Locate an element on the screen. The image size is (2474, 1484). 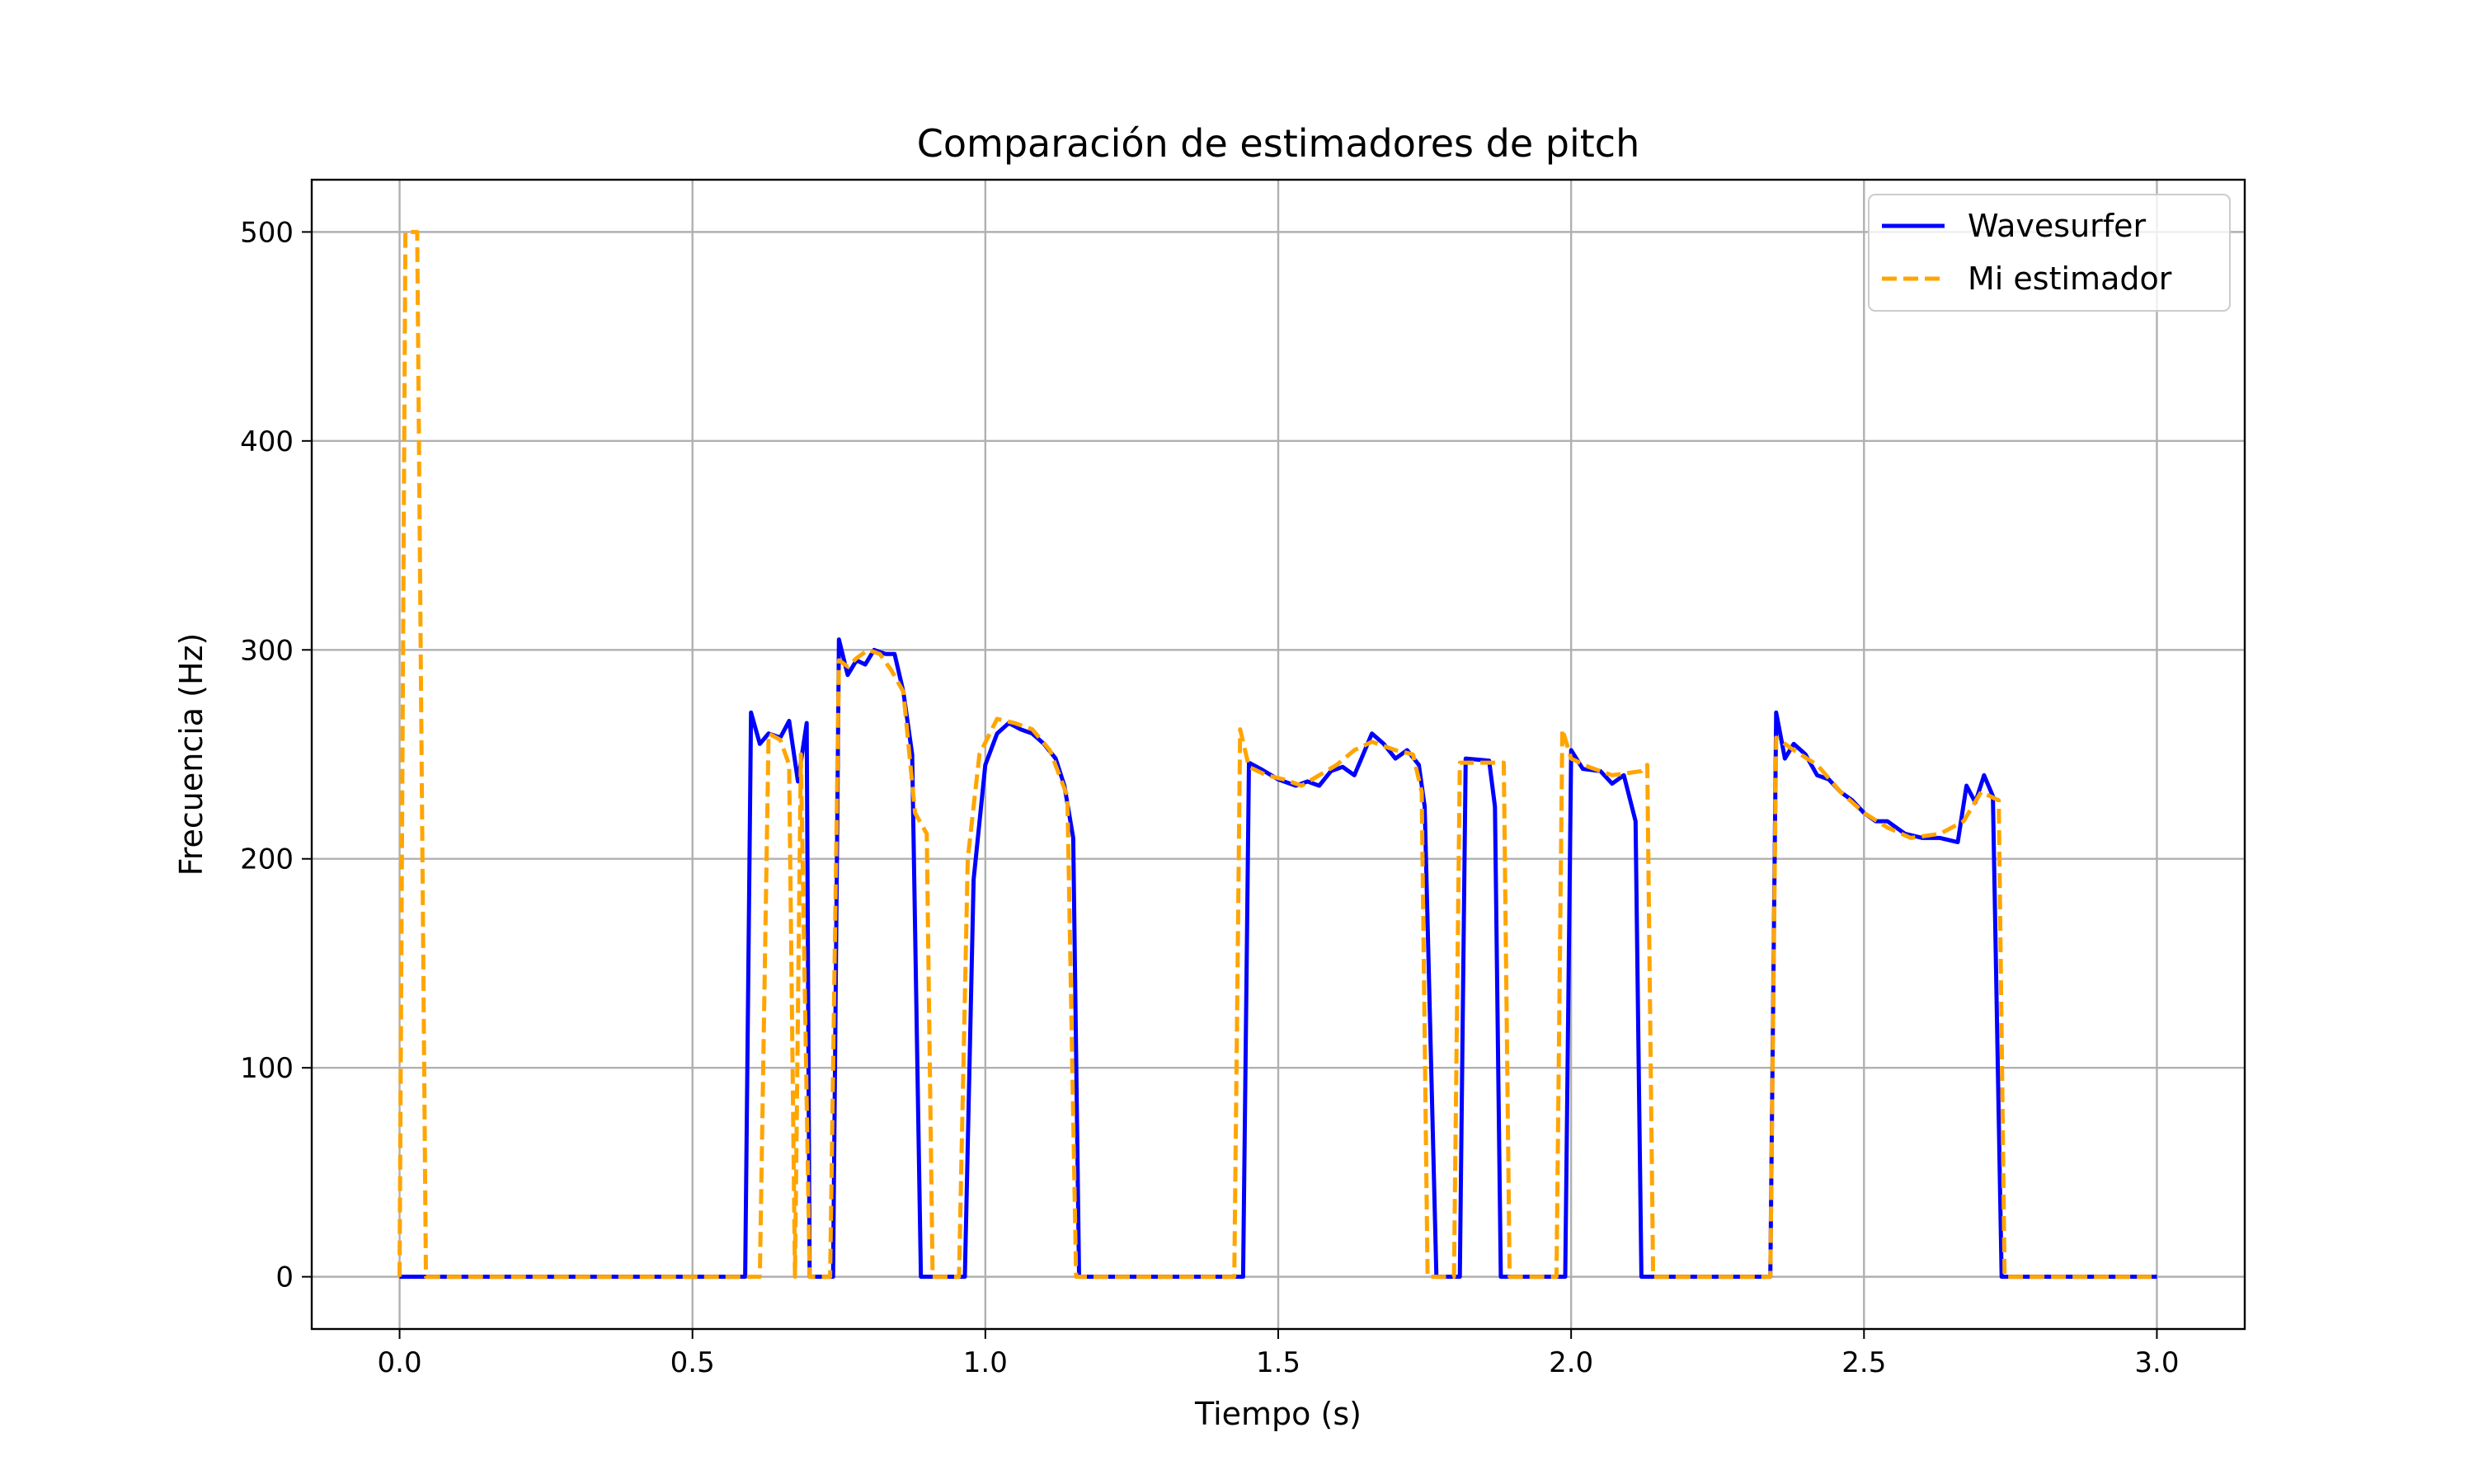
y-tick-label: 0 is located at coordinates (284, 1277).